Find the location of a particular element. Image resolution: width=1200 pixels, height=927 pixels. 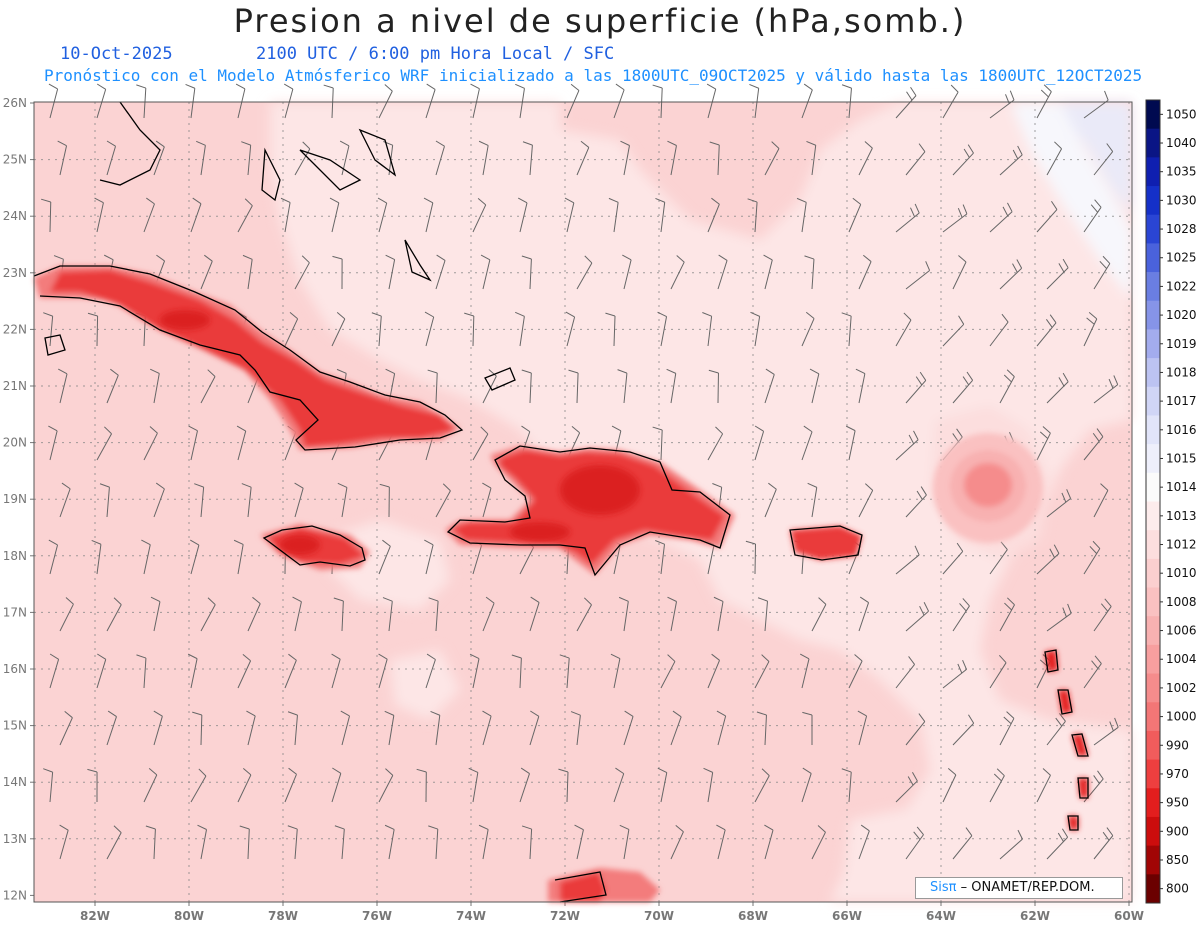

lat-label: 12N is located at coordinates (15, 895).